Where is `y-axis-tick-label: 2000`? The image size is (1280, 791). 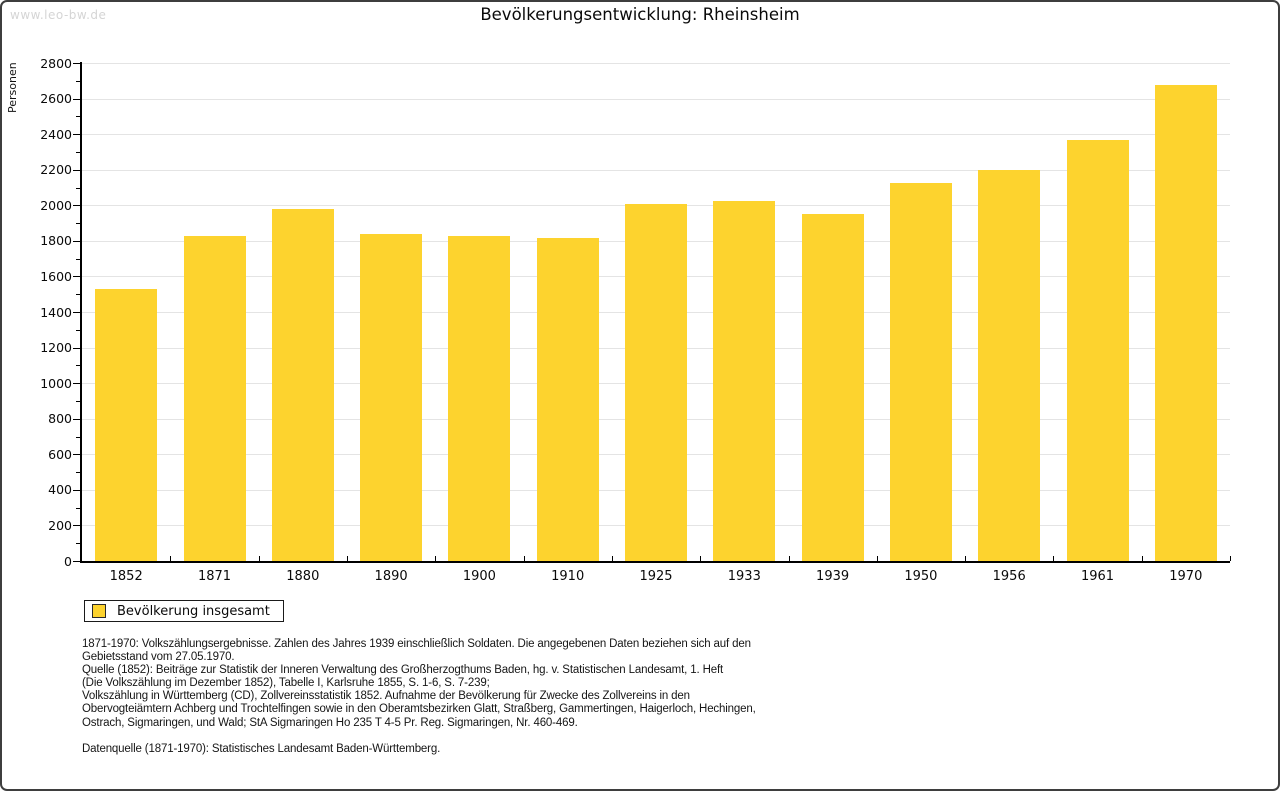
y-axis-tick-label: 2000 is located at coordinates (56, 205).